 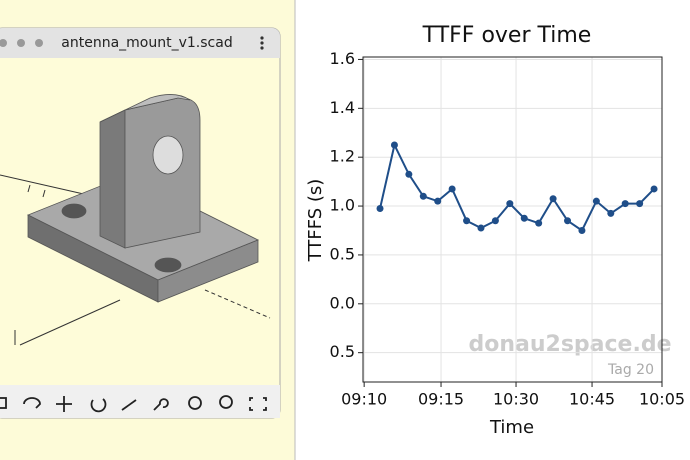 I want to click on y-tick-label: 1.0, so click(x=342, y=205).